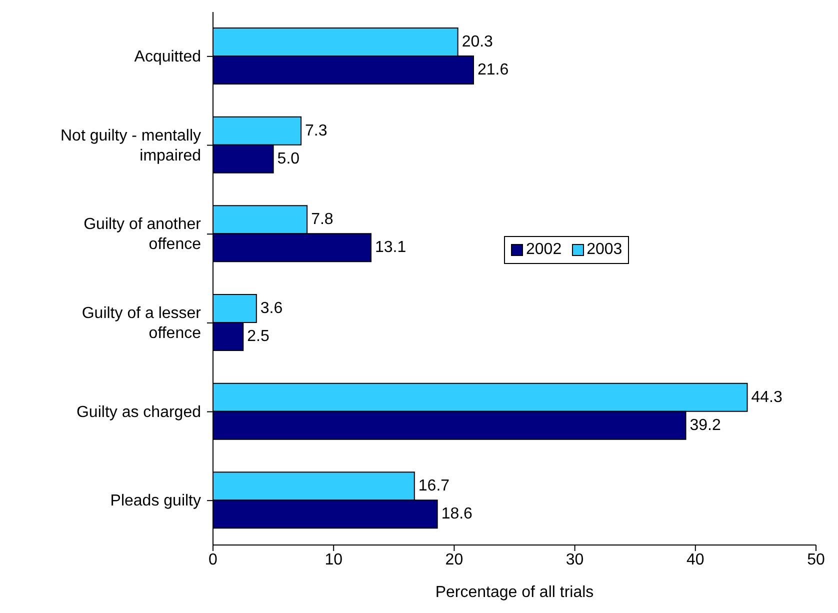 The image size is (838, 613). What do you see at coordinates (322, 219) in the screenshot?
I see `data-label: 7.8` at bounding box center [322, 219].